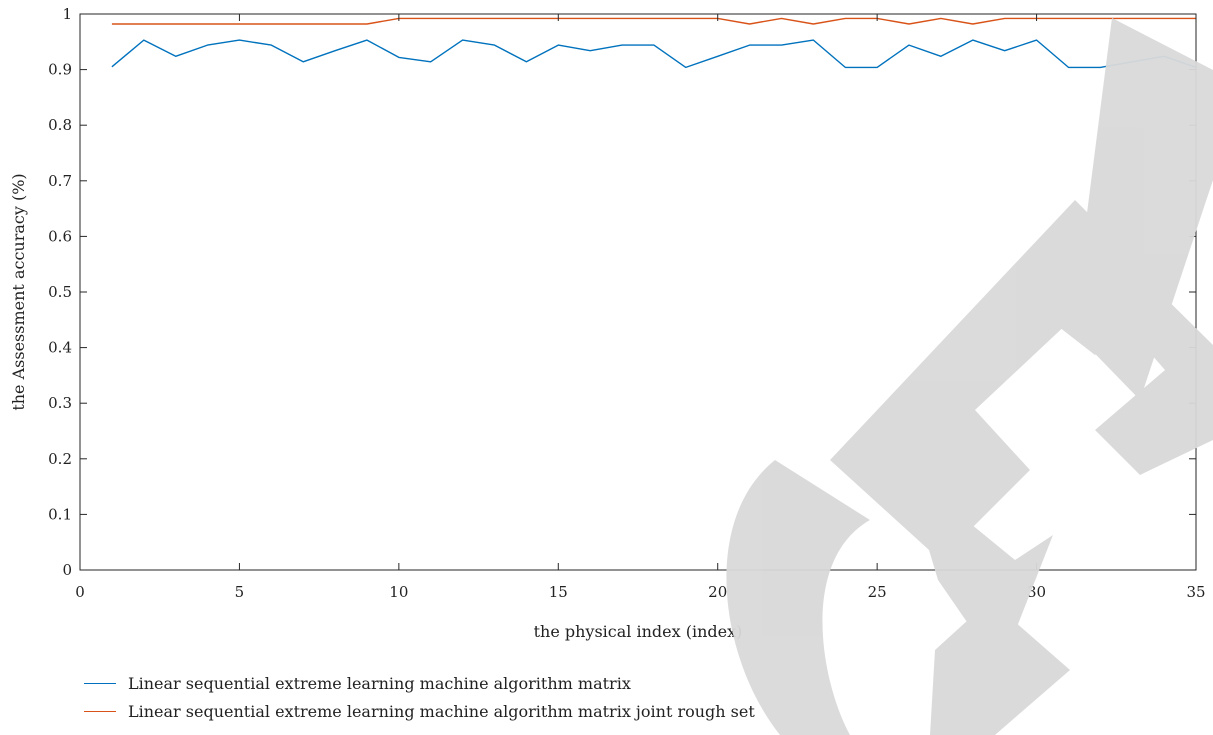 This screenshot has width=1213, height=735. What do you see at coordinates (60, 459) in the screenshot?
I see `y-tick-label: 0.2` at bounding box center [60, 459].